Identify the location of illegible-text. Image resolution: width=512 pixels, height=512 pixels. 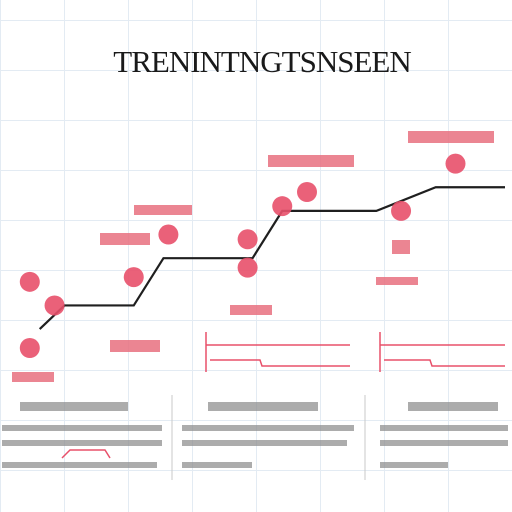
(255, 435).